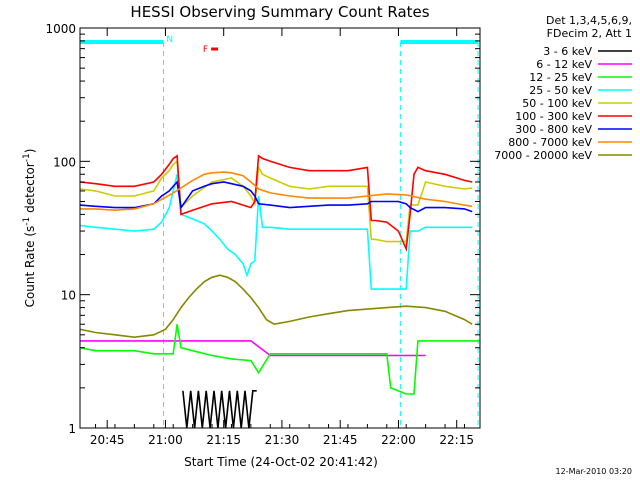 The image size is (640, 480). Describe the element at coordinates (567, 51) in the screenshot. I see `legend-label-0: 3 - 6 keV` at that location.